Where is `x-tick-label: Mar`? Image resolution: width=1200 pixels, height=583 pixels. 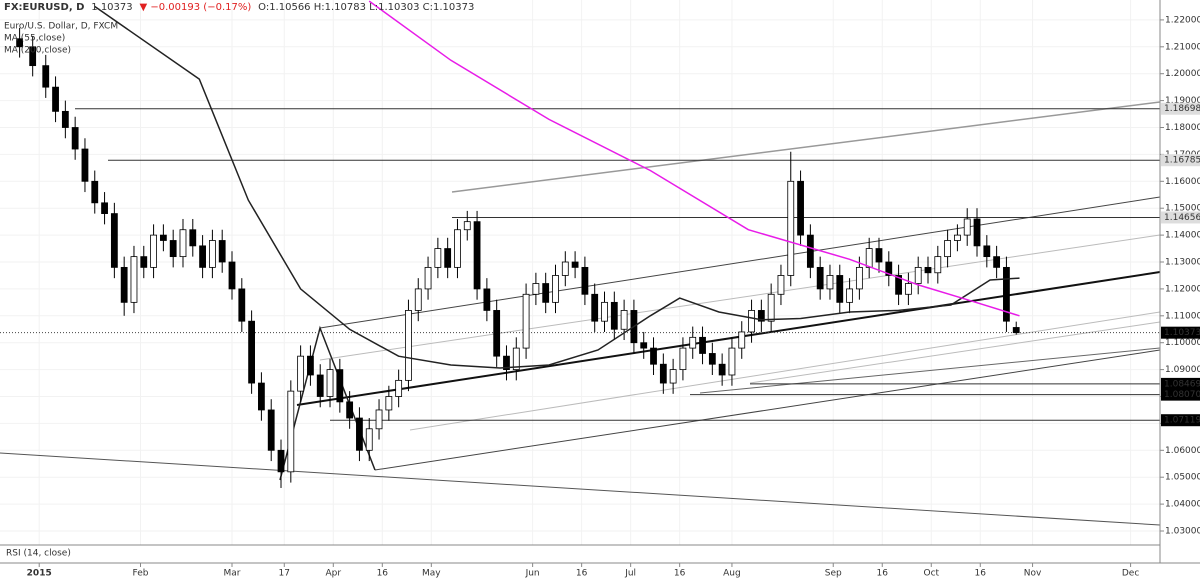
x-tick-label: Mar is located at coordinates (232, 574).